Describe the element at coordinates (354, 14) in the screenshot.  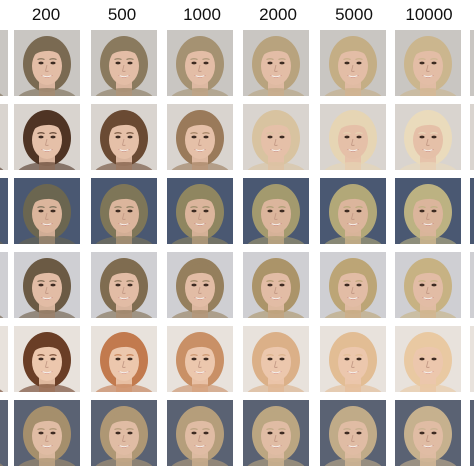
I see `column-label-5000: 5000` at that location.